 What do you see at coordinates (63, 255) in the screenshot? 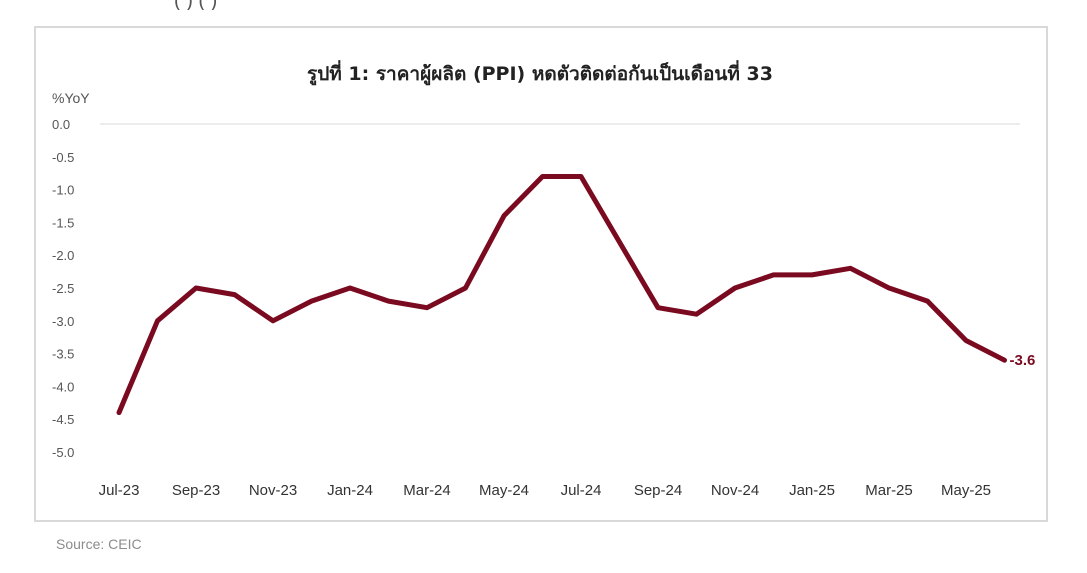
I see `y-tick-label: -2.0` at bounding box center [63, 255].